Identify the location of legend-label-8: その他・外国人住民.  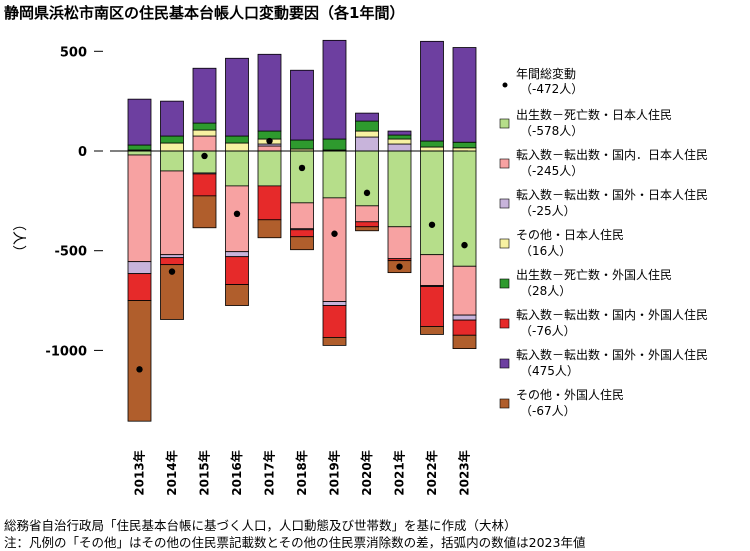
(570, 395).